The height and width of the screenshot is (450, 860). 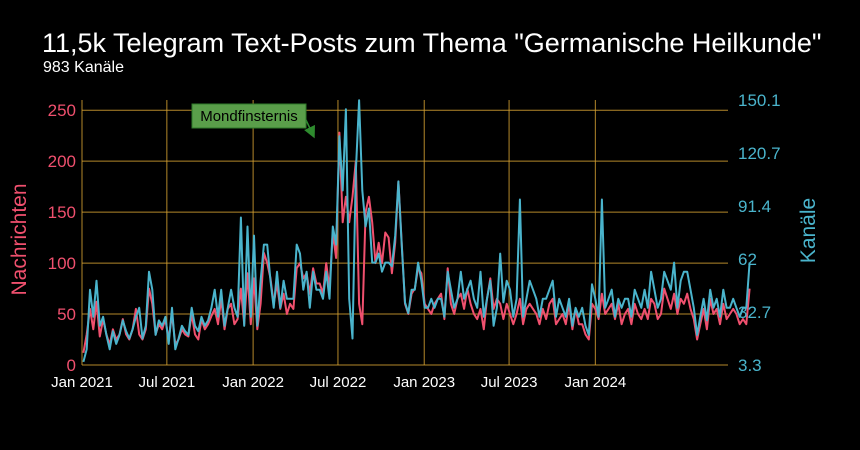 What do you see at coordinates (338, 382) in the screenshot?
I see `x-tick-label: Jul 2022` at bounding box center [338, 382].